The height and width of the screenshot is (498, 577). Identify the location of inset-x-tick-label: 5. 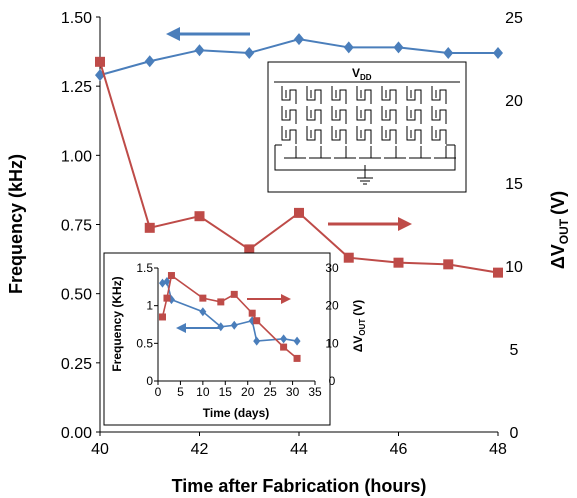
(180, 392).